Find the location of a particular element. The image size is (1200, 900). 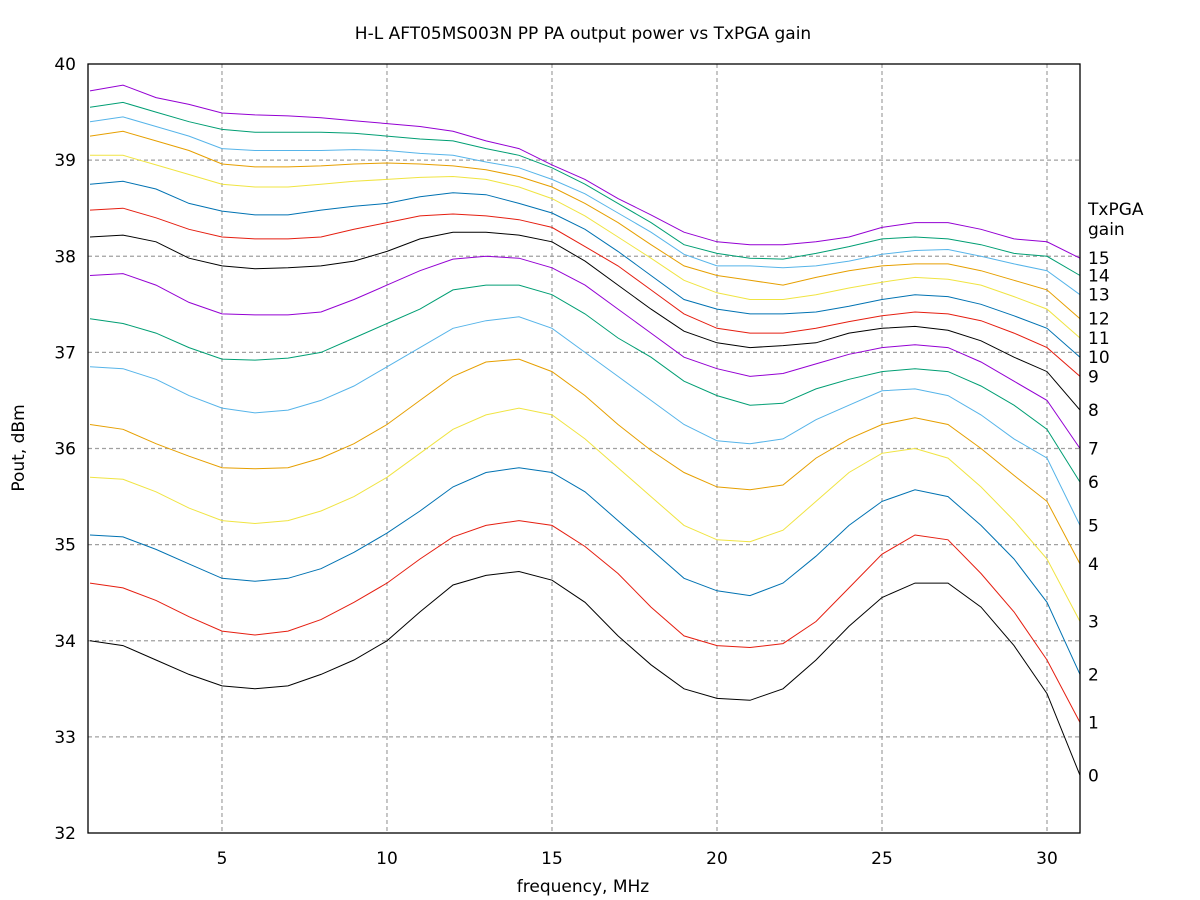

y-tick-label: 40 is located at coordinates (65, 65).